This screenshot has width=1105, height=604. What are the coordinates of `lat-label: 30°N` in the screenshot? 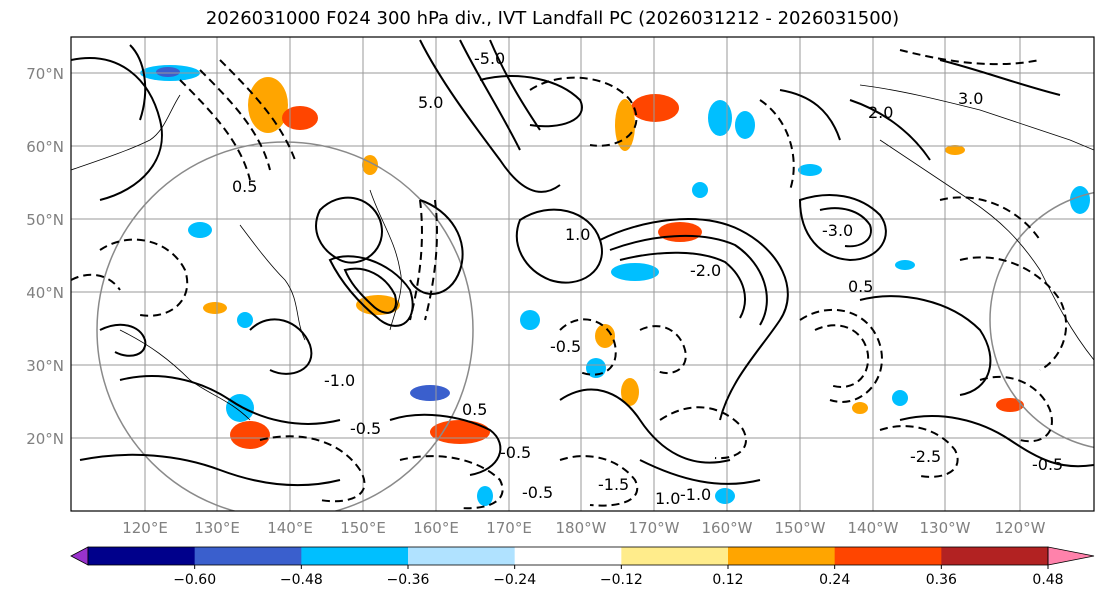 It's located at (45, 366).